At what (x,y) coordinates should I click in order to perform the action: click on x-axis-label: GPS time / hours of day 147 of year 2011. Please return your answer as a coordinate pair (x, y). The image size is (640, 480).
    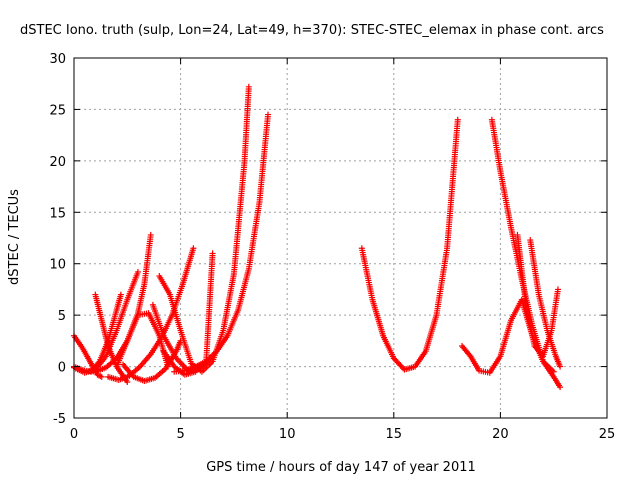
    Looking at the image, I should click on (341, 467).